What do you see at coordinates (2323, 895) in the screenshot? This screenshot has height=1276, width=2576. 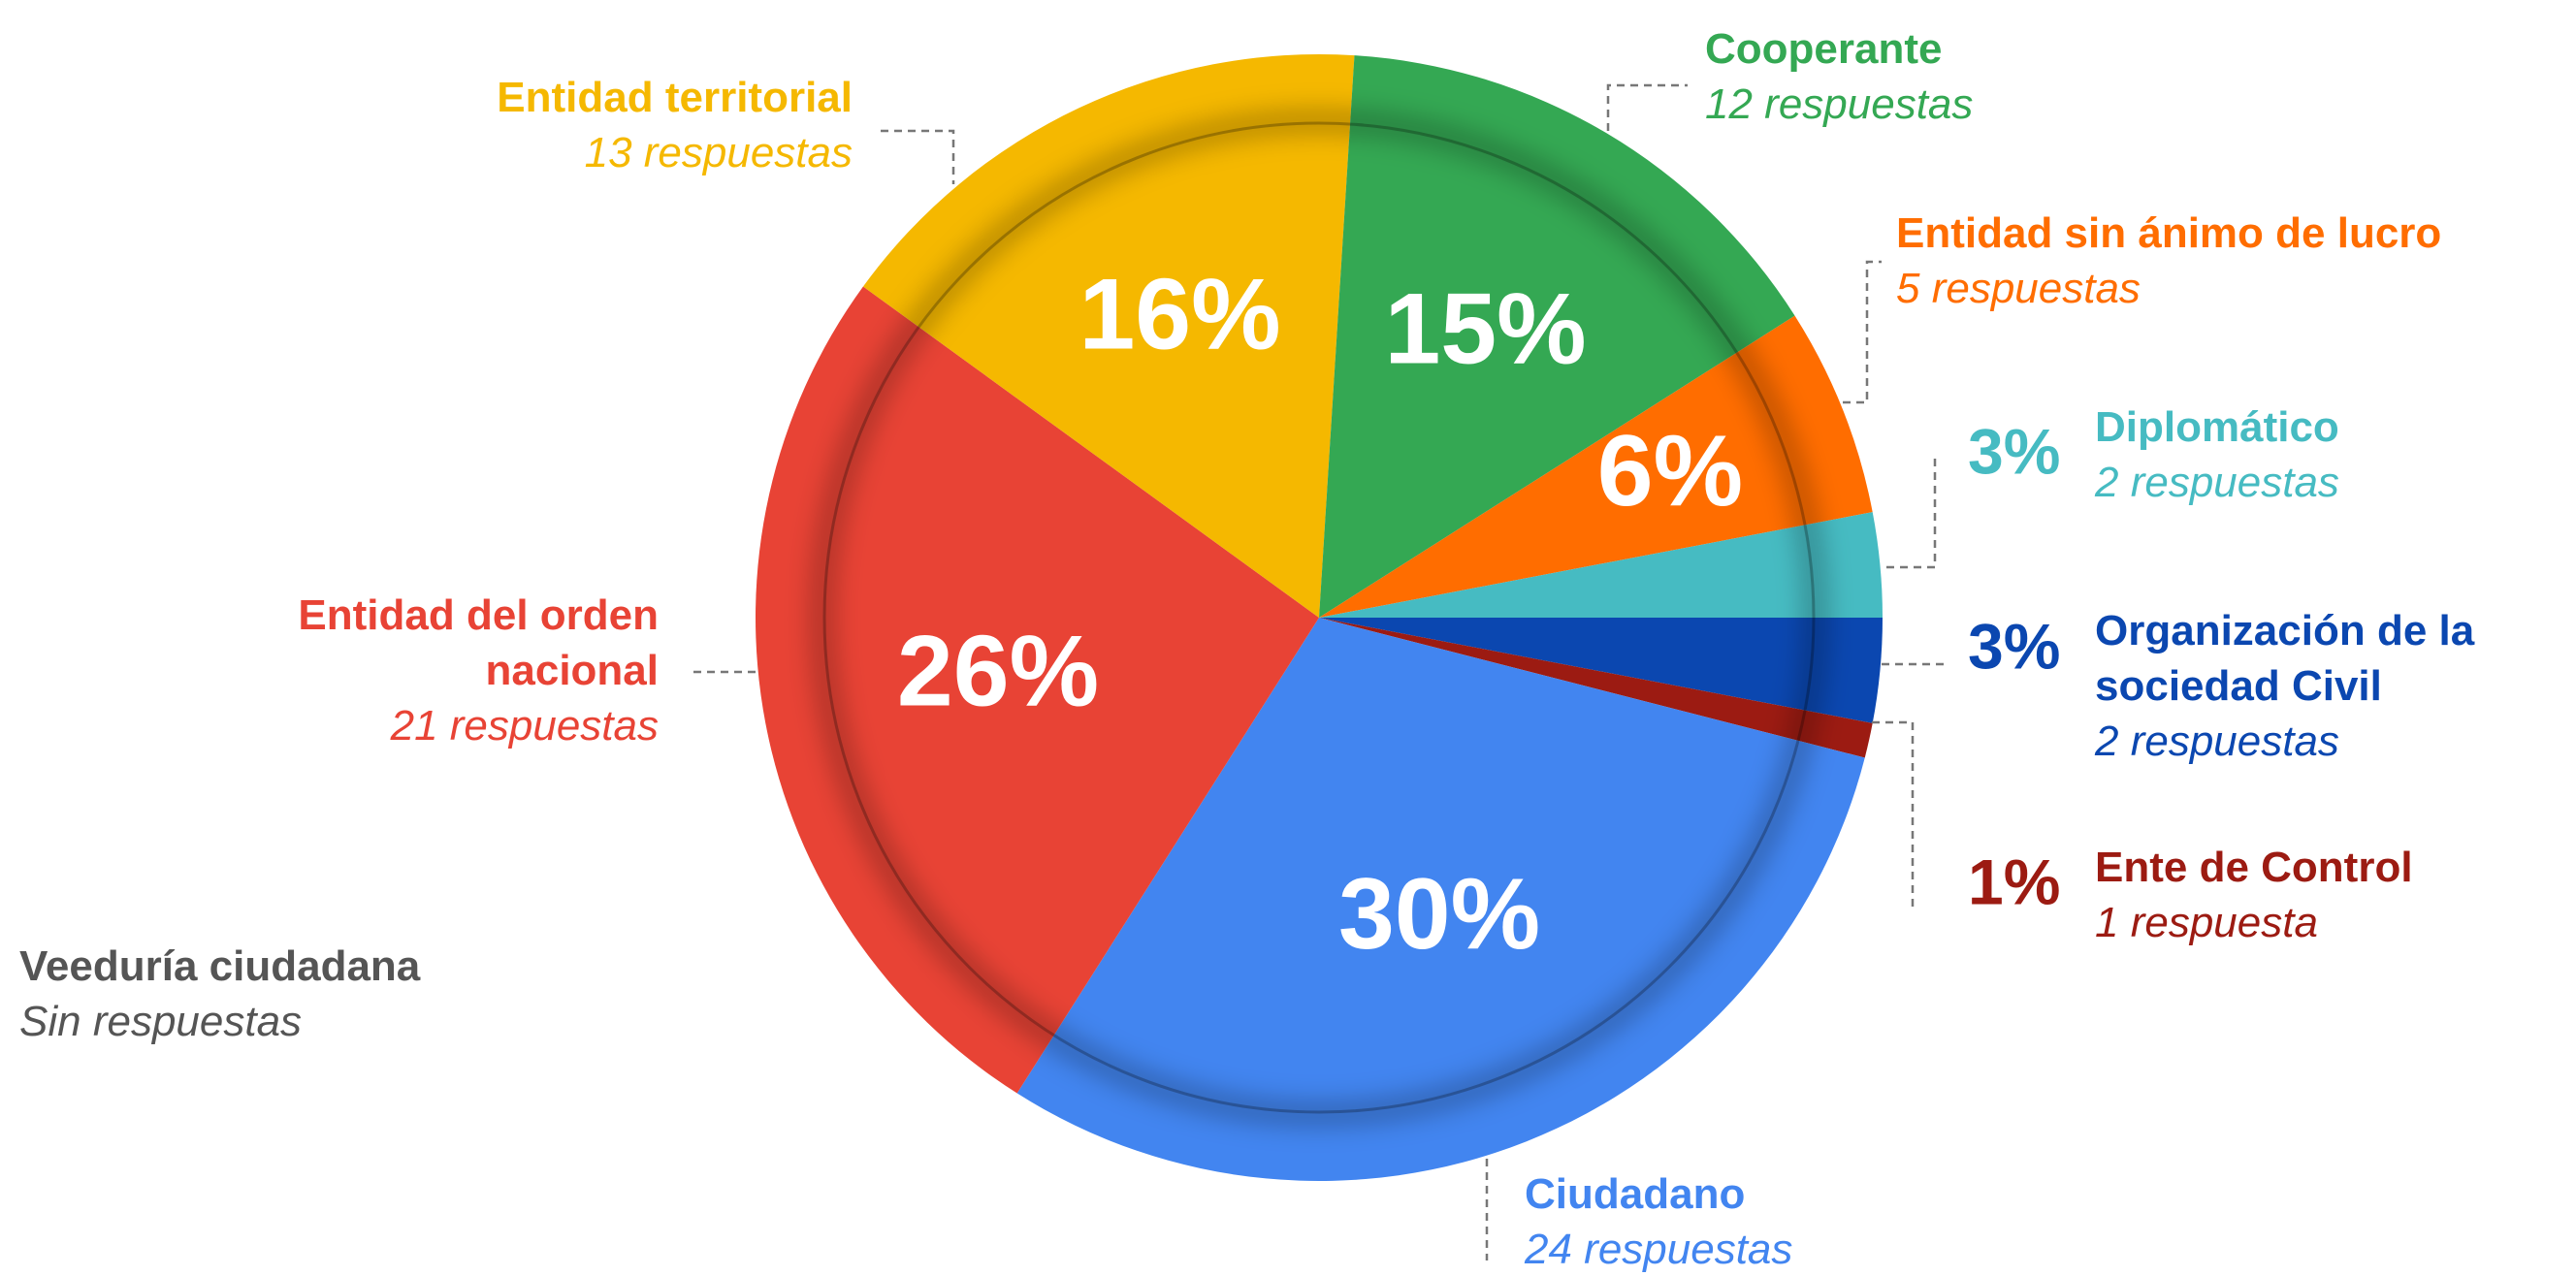 I see `category-label: Ente de Control 1 respuesta` at bounding box center [2323, 895].